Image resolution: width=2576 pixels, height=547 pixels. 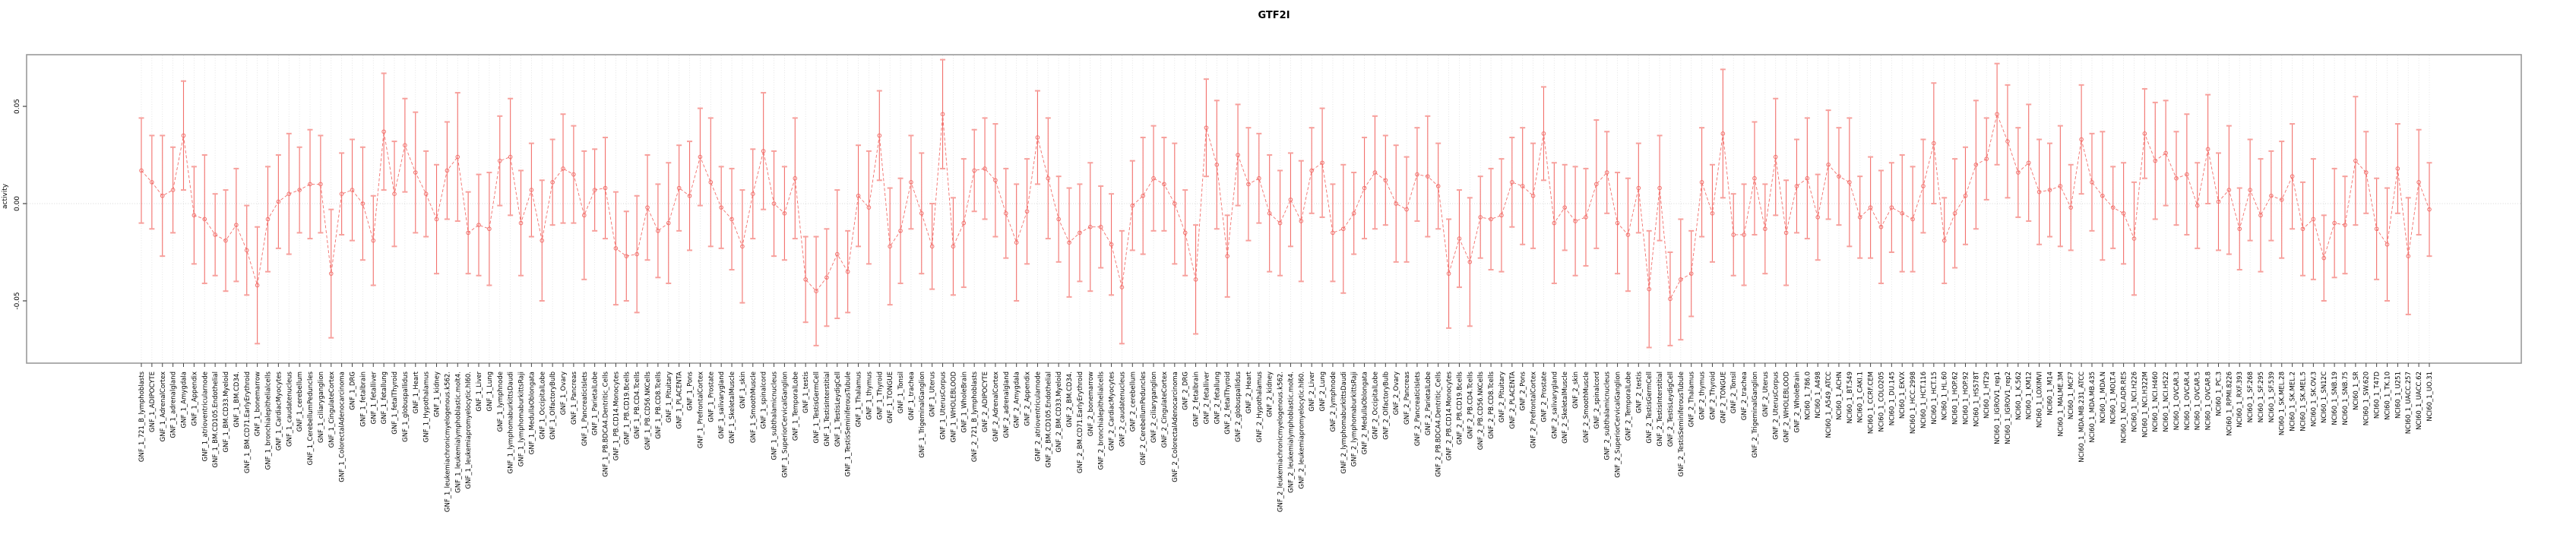 What do you see at coordinates (1502, 397) in the screenshot?
I see `x-tick-label: GNF_2_Pituitary` at bounding box center [1502, 397].